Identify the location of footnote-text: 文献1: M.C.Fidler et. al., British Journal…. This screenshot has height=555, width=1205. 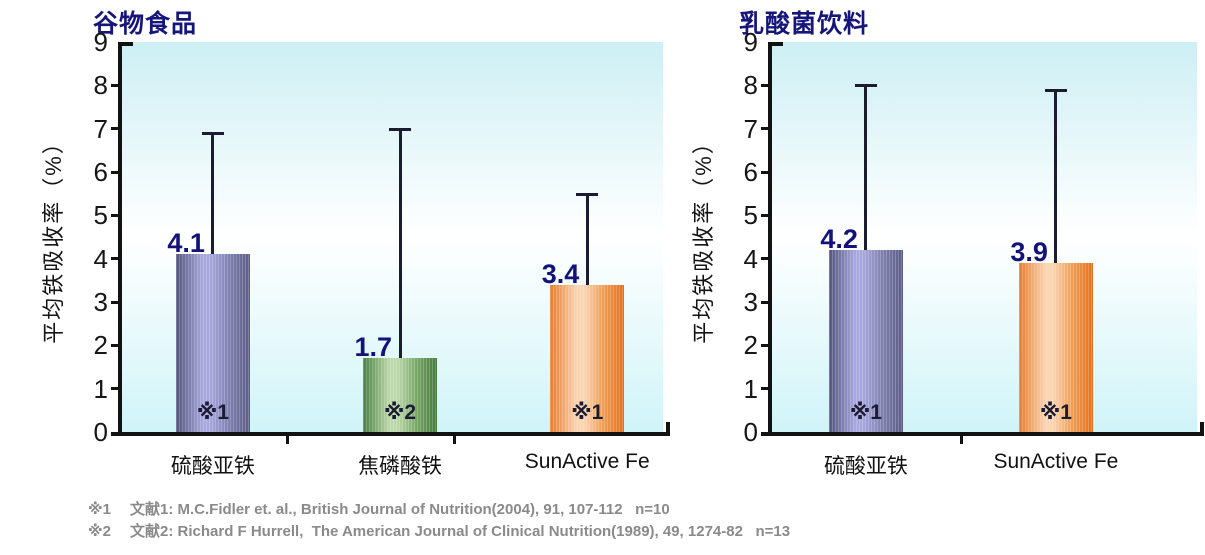
(400, 509).